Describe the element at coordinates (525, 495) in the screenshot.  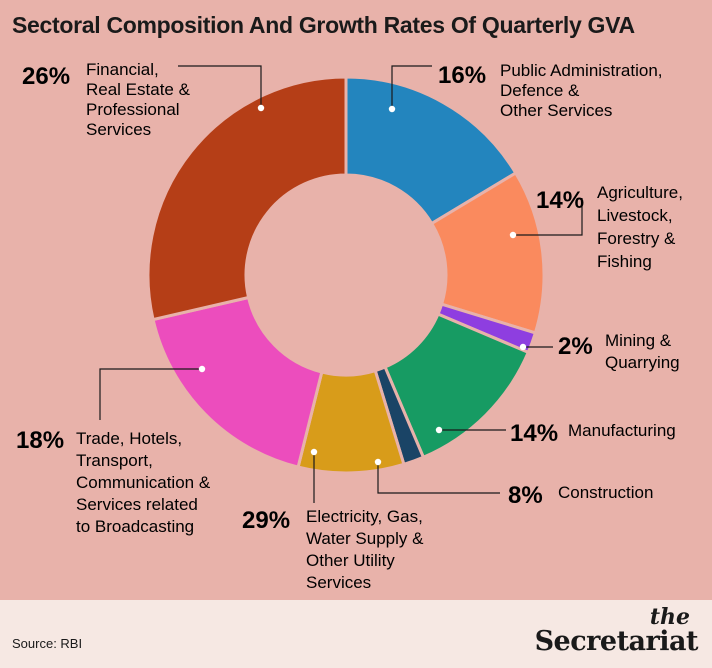
I see `data-label-5: 8%` at that location.